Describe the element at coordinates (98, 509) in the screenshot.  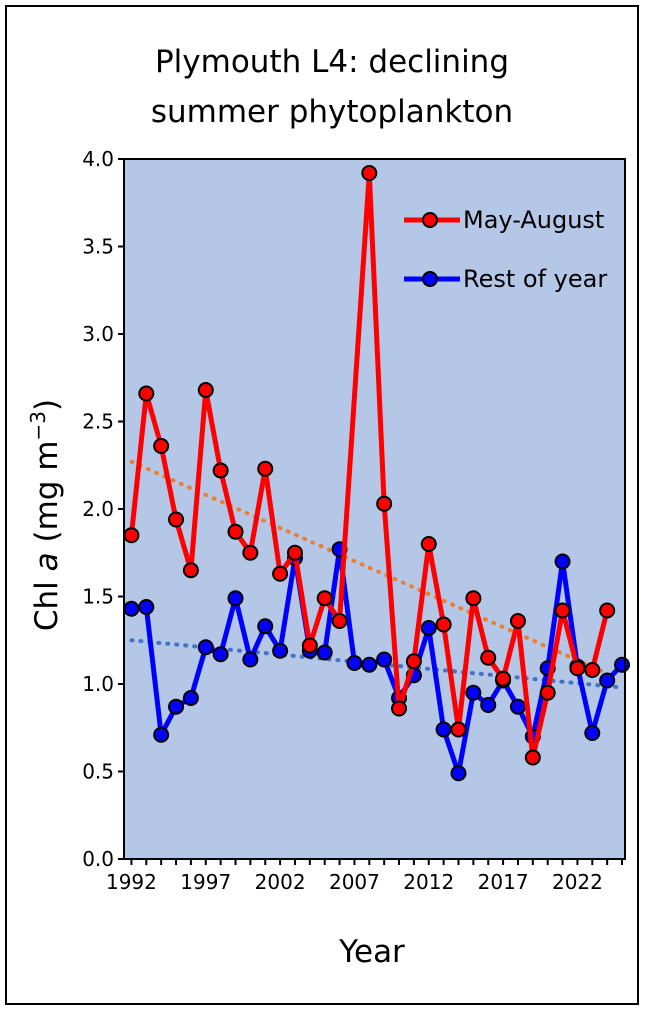
I see `y-tick-label: 2.0` at that location.